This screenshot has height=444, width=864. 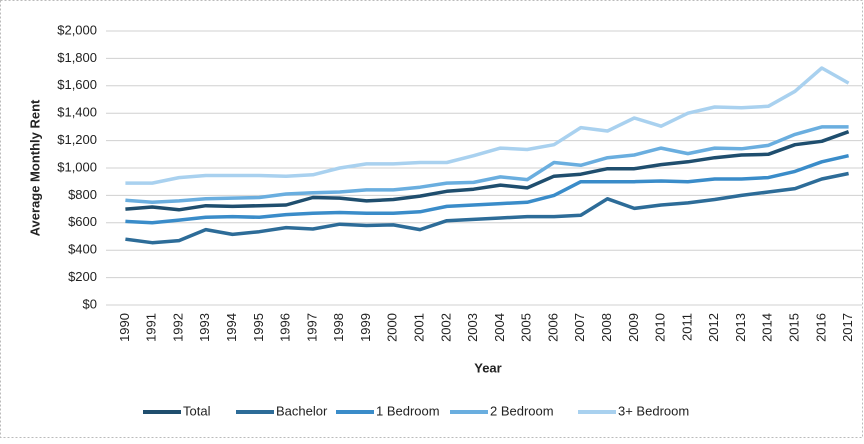 What do you see at coordinates (365, 327) in the screenshot?
I see `x-tick-label: 1999` at bounding box center [365, 327].